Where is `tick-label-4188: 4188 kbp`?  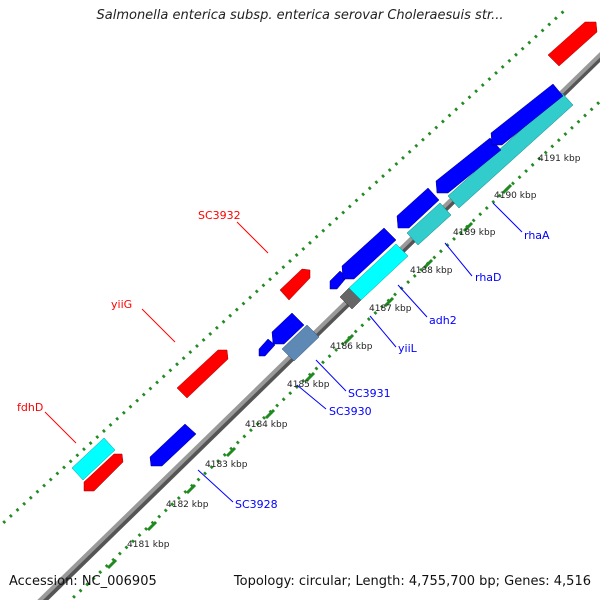 tick-label-4188: 4188 kbp is located at coordinates (431, 271).